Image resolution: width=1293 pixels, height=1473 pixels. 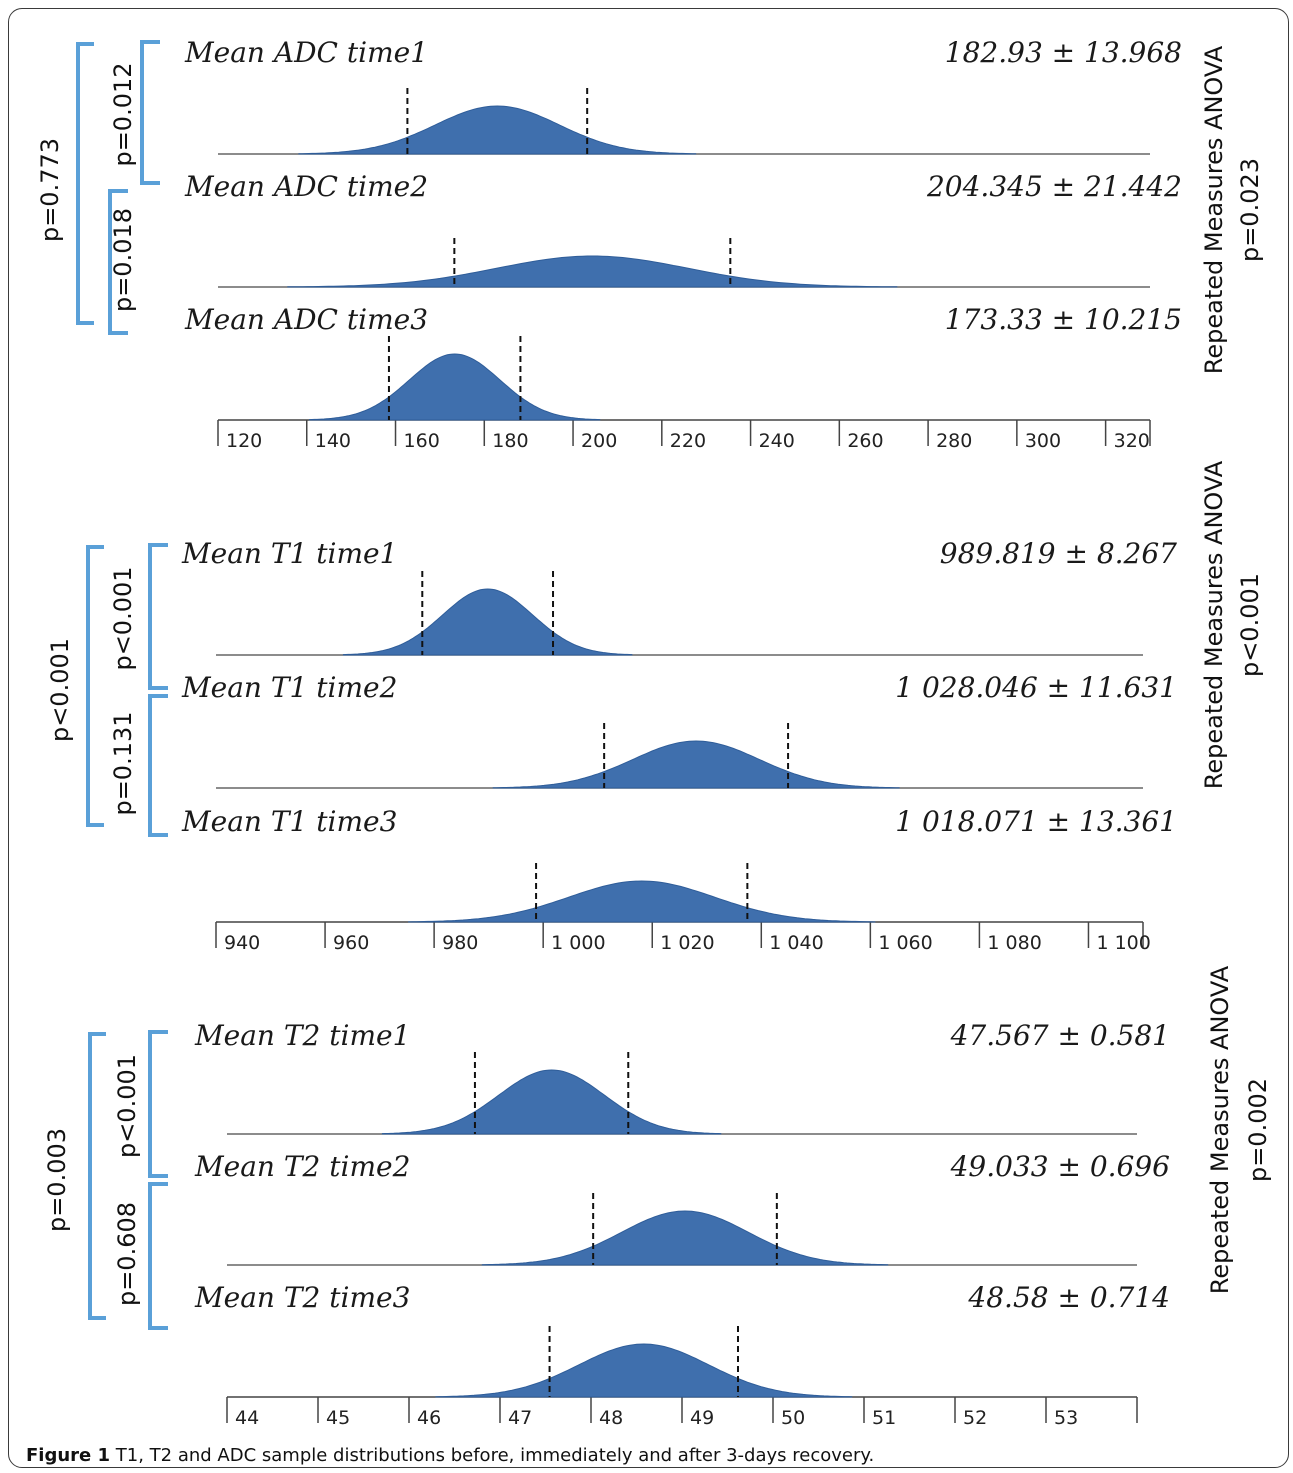 I want to click on x-tick-label: 300, so click(x=1043, y=441).